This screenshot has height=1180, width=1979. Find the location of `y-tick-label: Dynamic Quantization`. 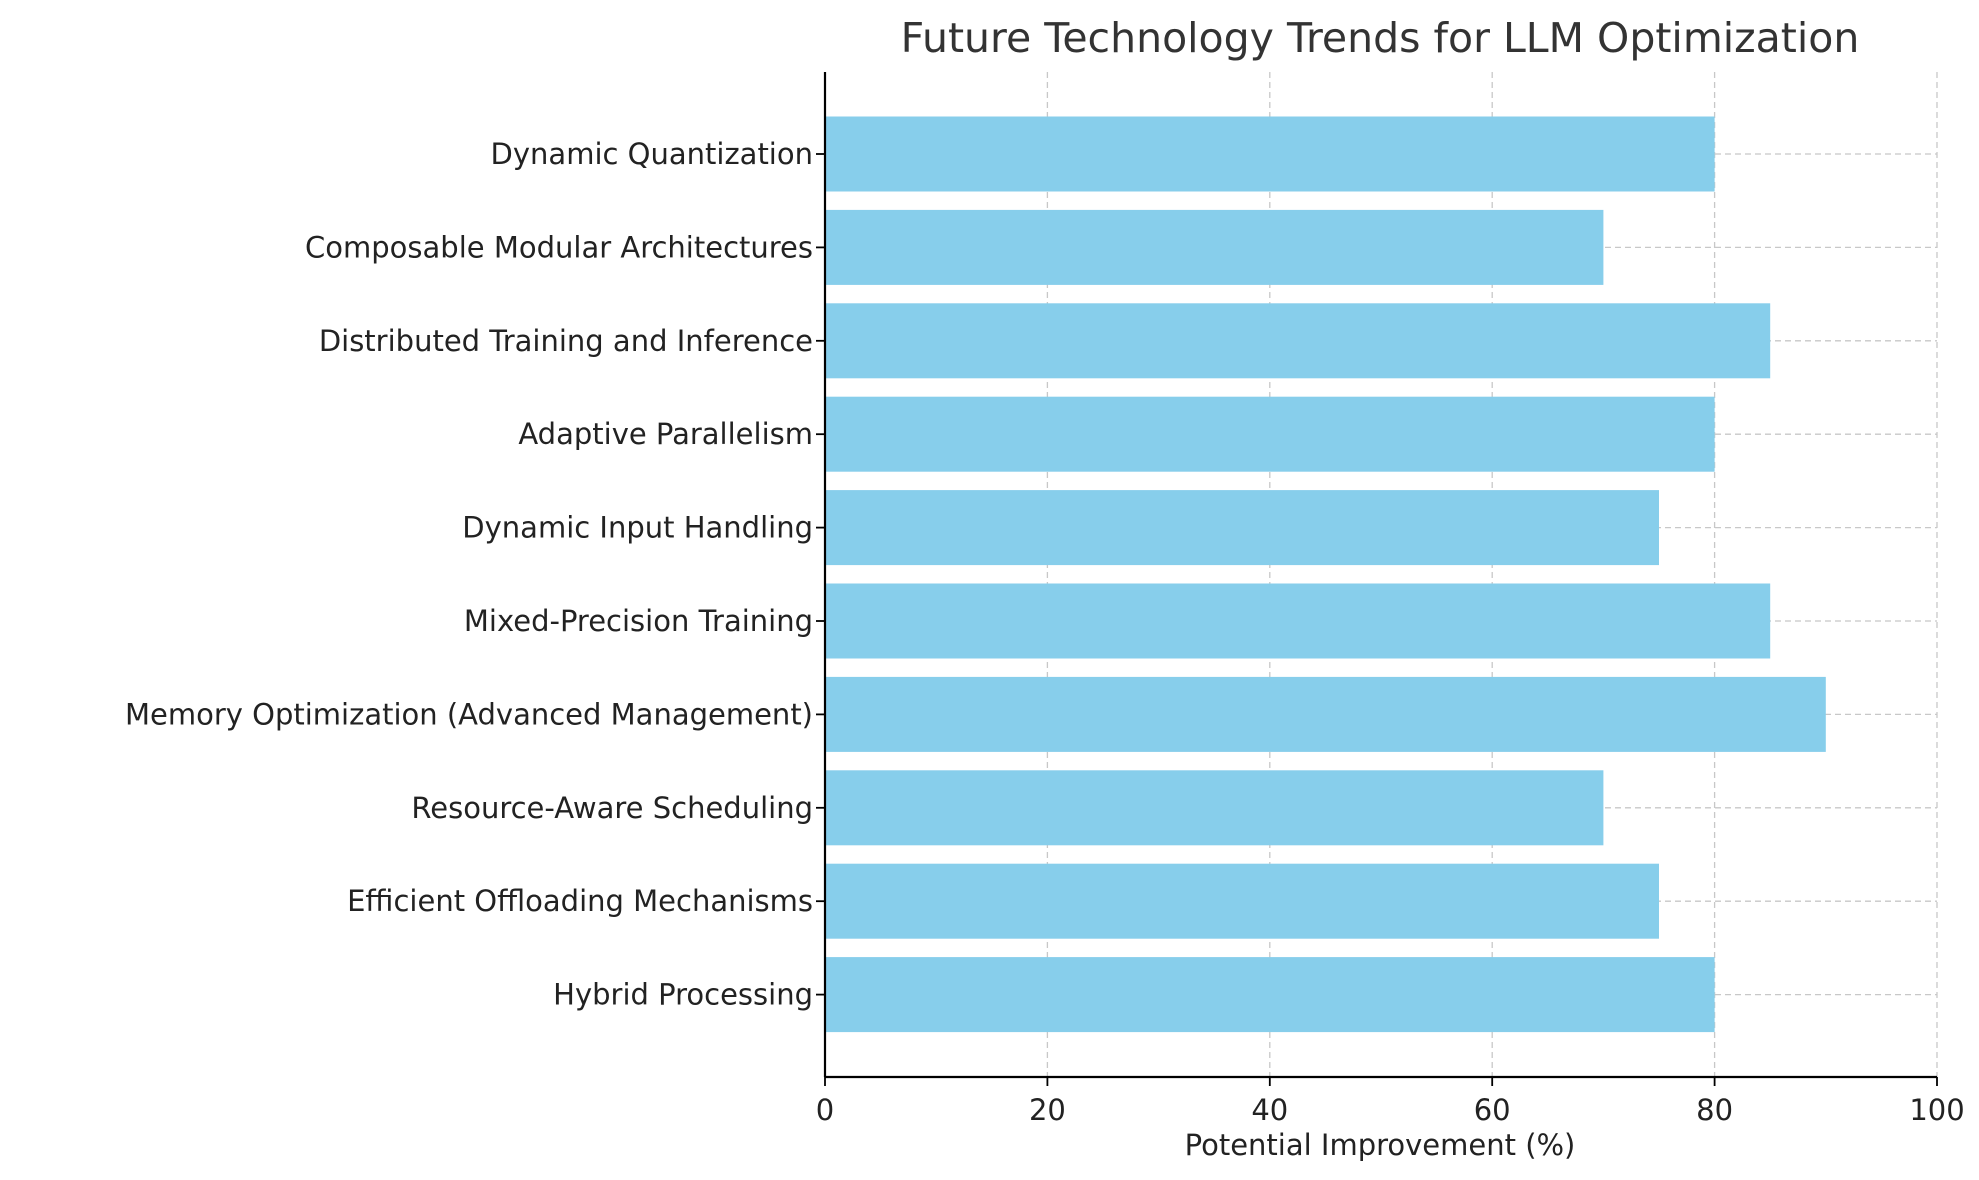

y-tick-label: Dynamic Quantization is located at coordinates (652, 154).